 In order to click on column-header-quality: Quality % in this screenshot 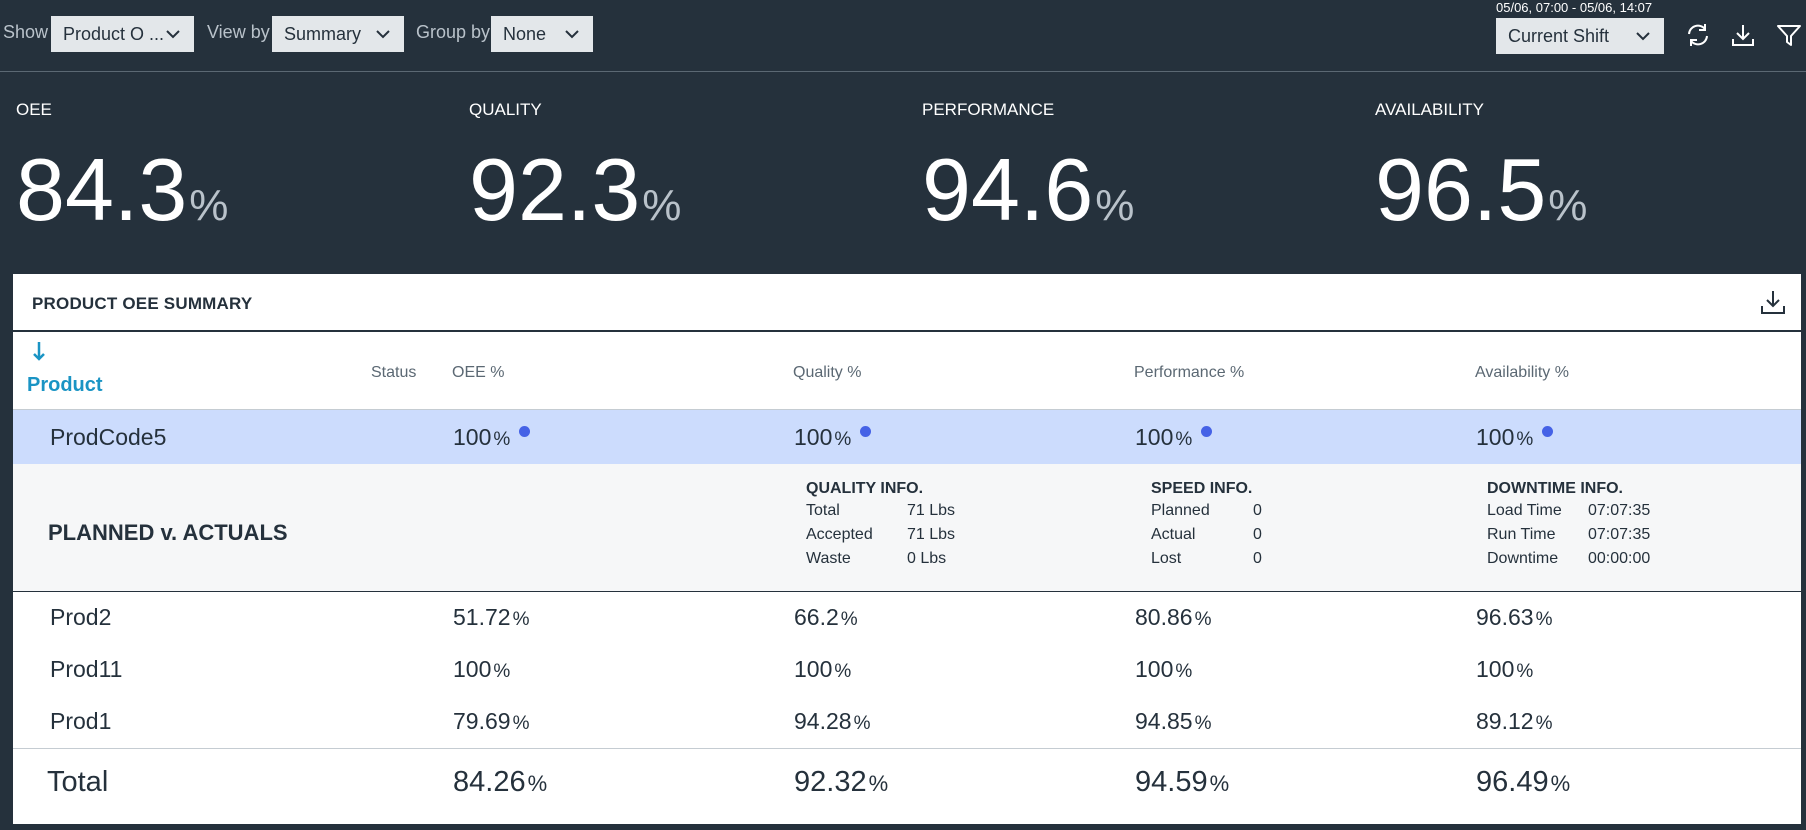, I will do `click(827, 372)`.